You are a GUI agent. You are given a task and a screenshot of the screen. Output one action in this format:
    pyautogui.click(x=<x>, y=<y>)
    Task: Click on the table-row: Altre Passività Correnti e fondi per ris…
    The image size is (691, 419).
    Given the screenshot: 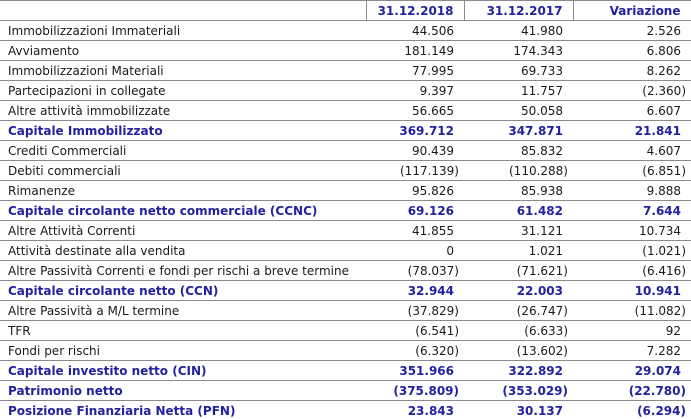 What is the action you would take?
    pyautogui.click(x=345, y=270)
    